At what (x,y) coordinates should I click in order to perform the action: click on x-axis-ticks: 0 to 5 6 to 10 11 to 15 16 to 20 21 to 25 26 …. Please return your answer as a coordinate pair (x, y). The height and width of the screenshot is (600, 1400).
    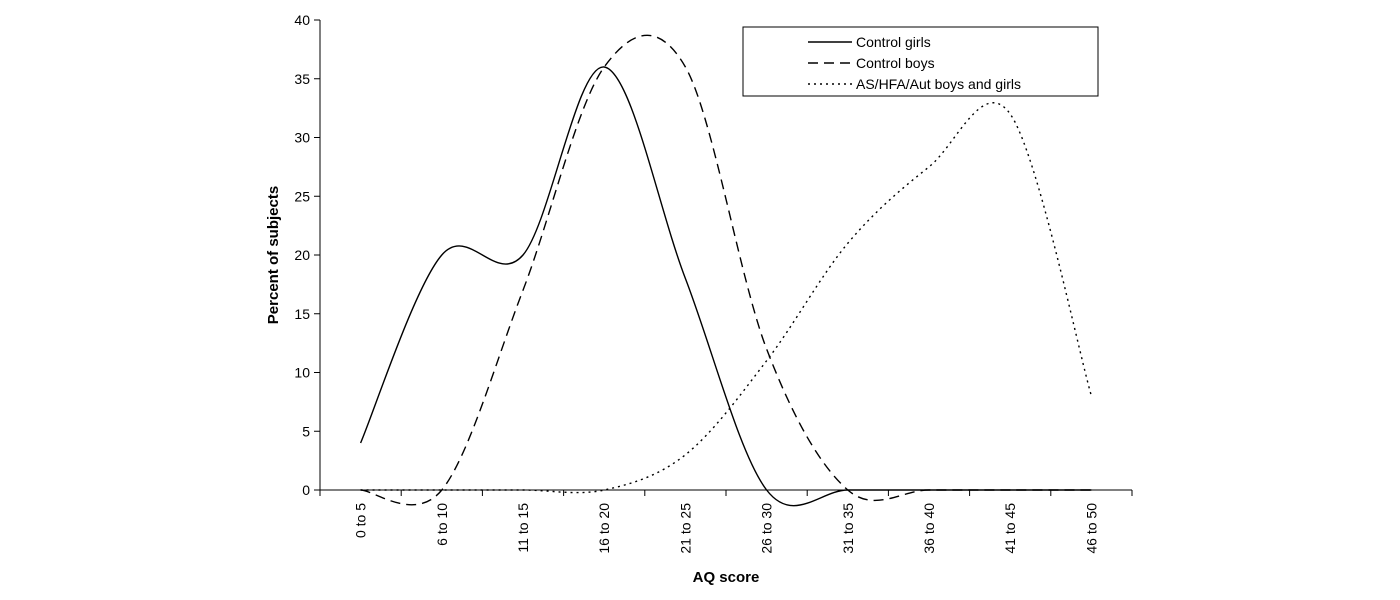
    Looking at the image, I should click on (726, 522).